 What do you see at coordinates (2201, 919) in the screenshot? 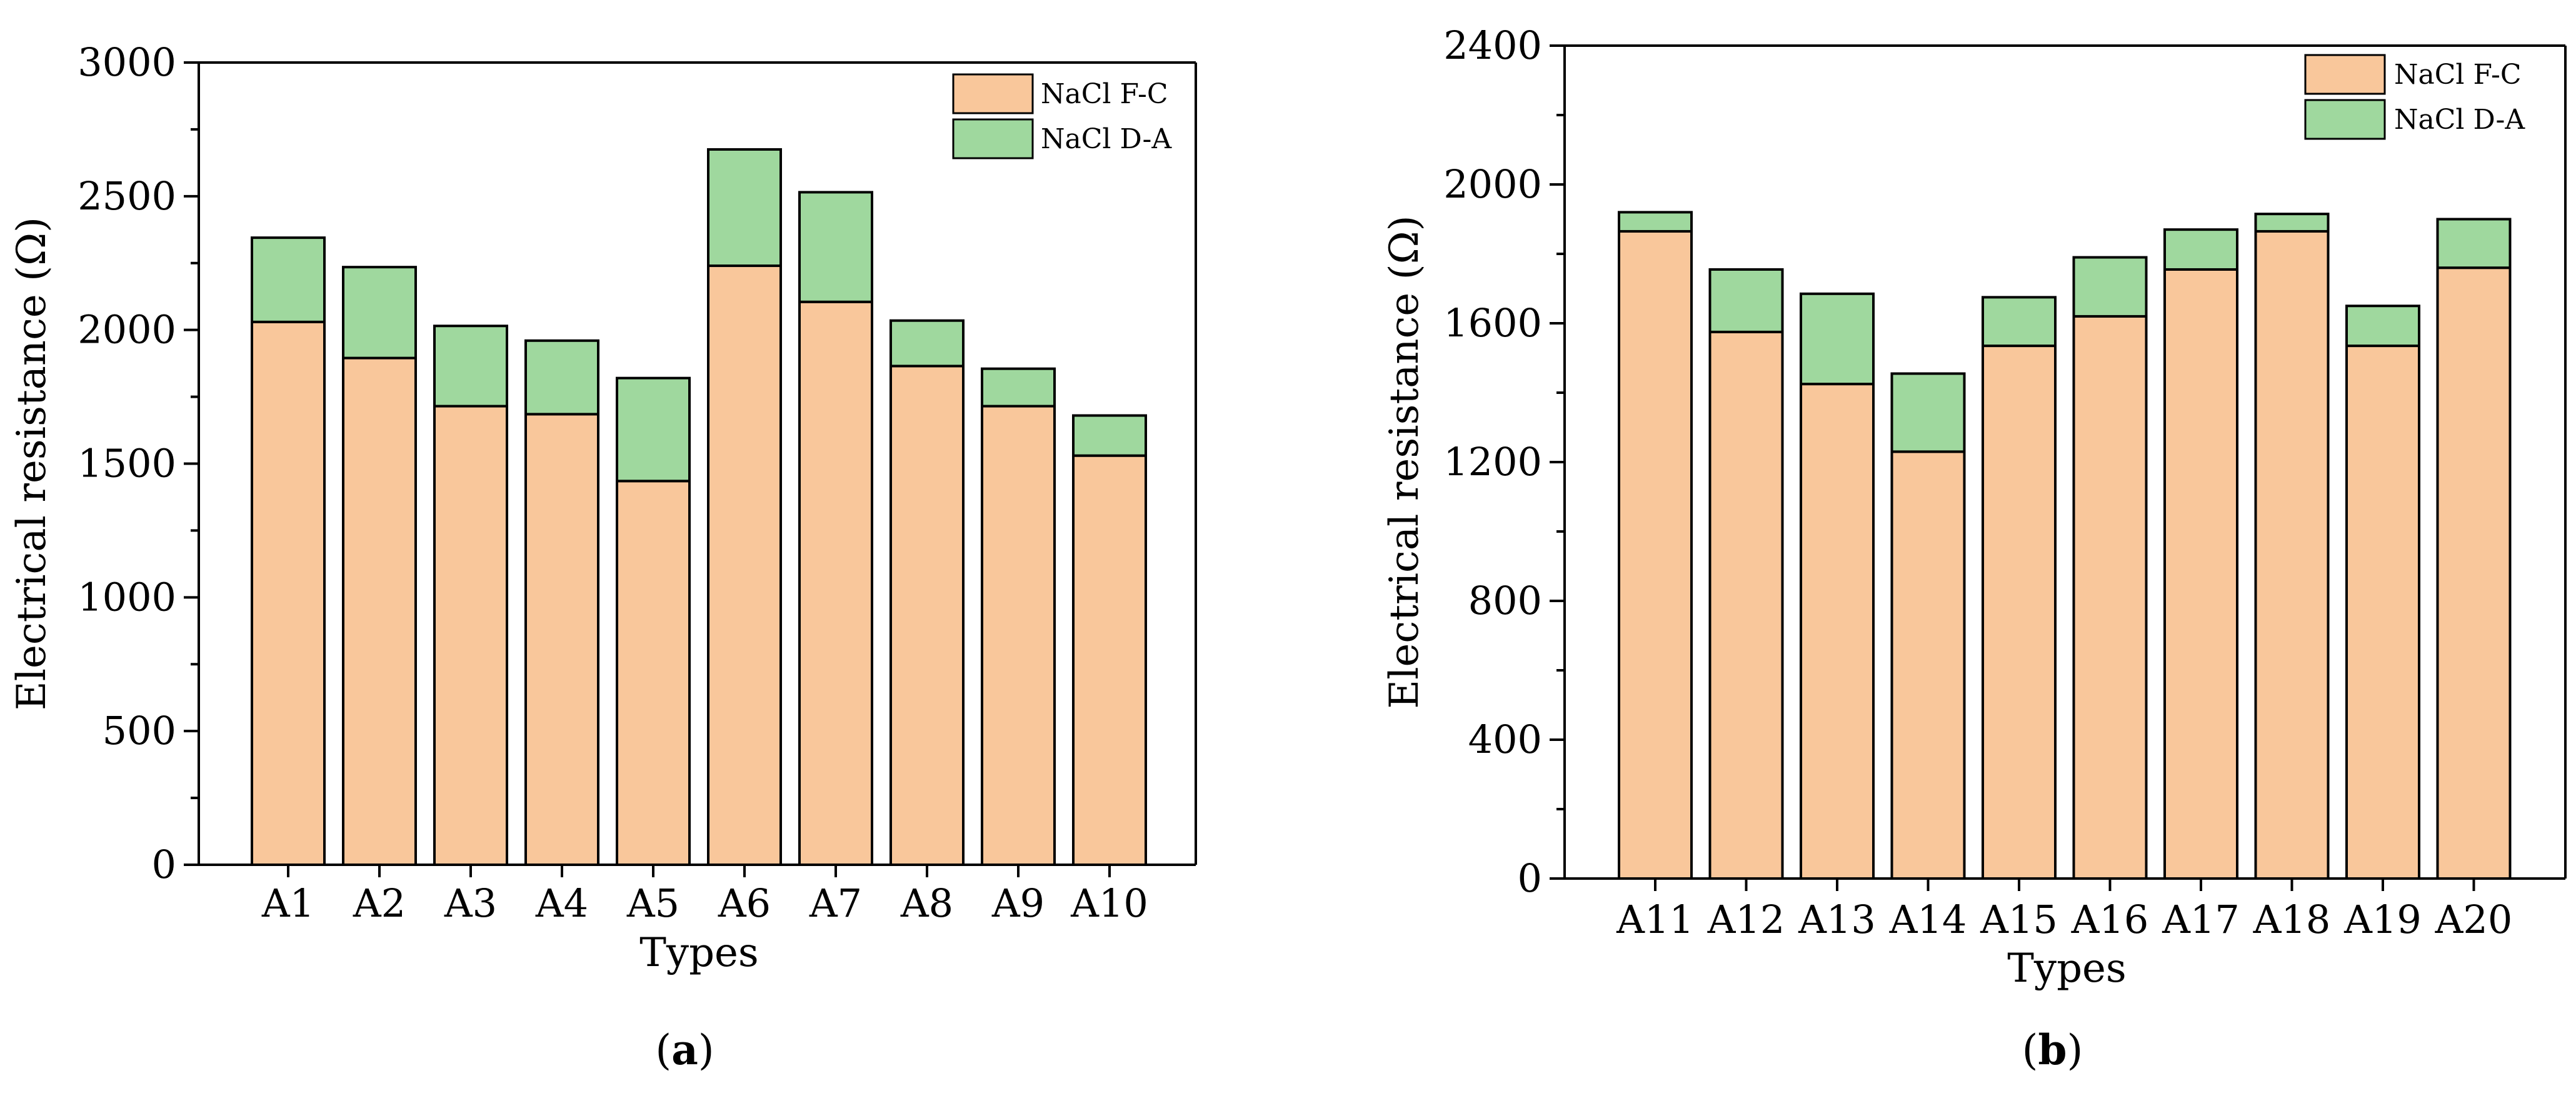
I see `x-tick-label: A17` at bounding box center [2201, 919].